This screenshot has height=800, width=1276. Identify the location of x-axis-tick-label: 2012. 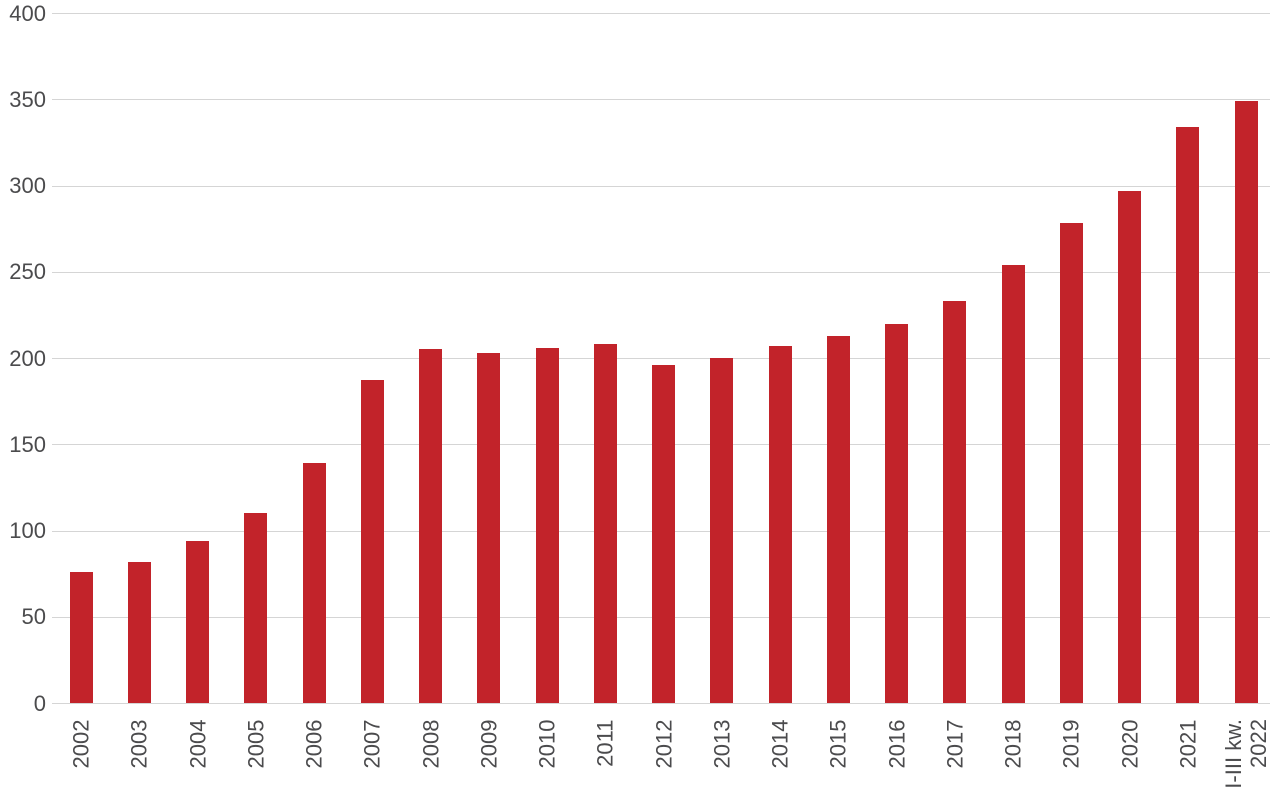
(663, 759).